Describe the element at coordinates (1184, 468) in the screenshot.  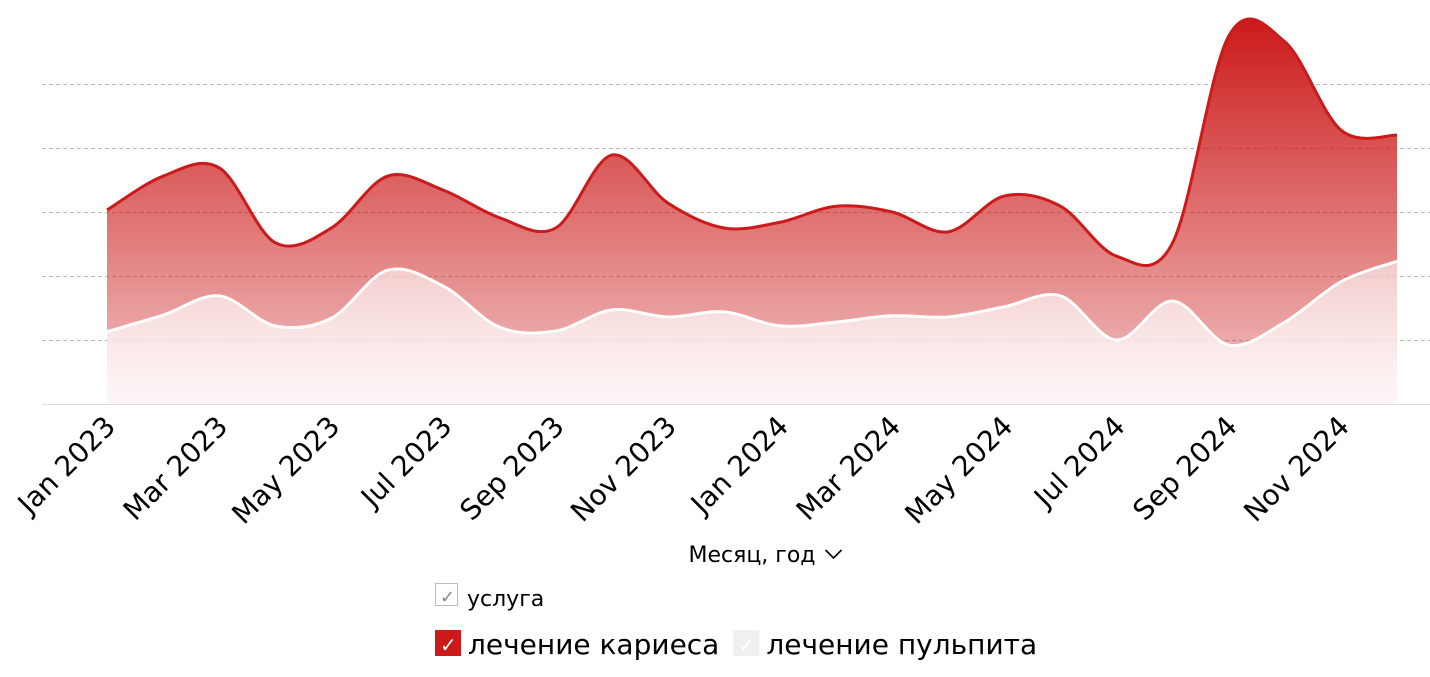
I see `x-tick-label: Sep 2024` at that location.